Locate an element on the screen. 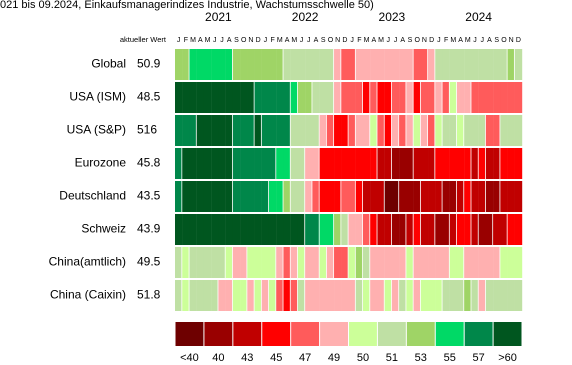 Image resolution: width=572 pixels, height=365 pixels. legend-label: <40 is located at coordinates (189, 358).